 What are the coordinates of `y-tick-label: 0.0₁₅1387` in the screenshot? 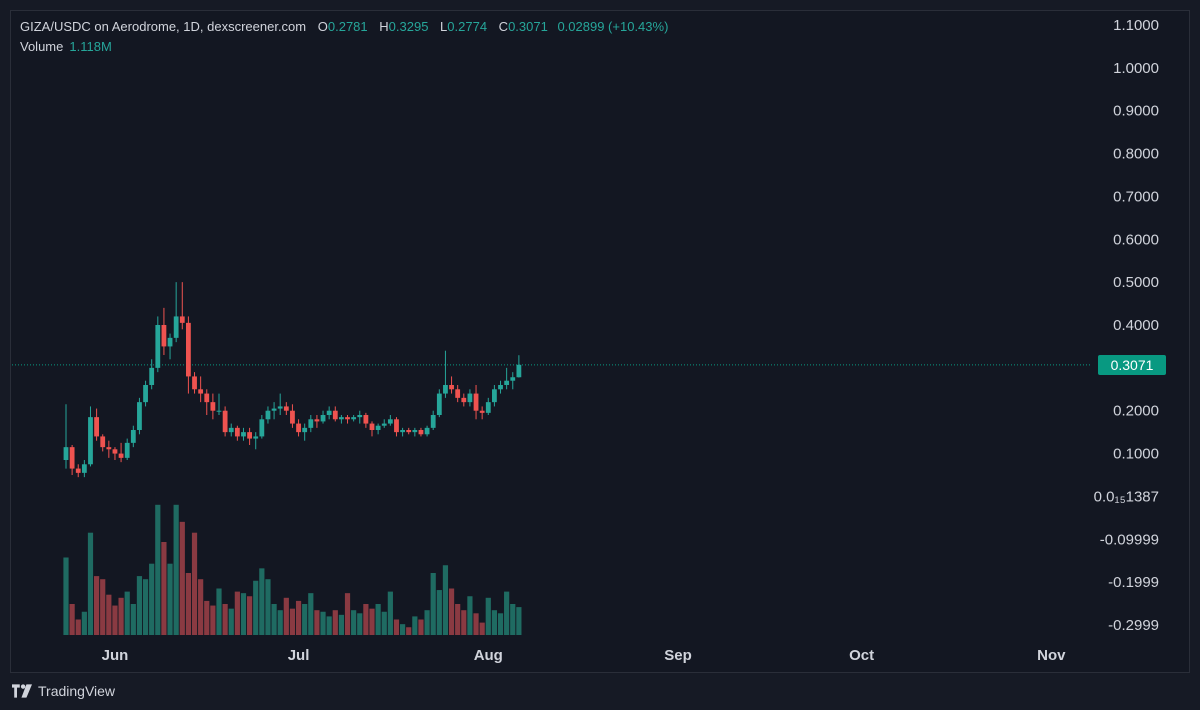 It's located at (1126, 496).